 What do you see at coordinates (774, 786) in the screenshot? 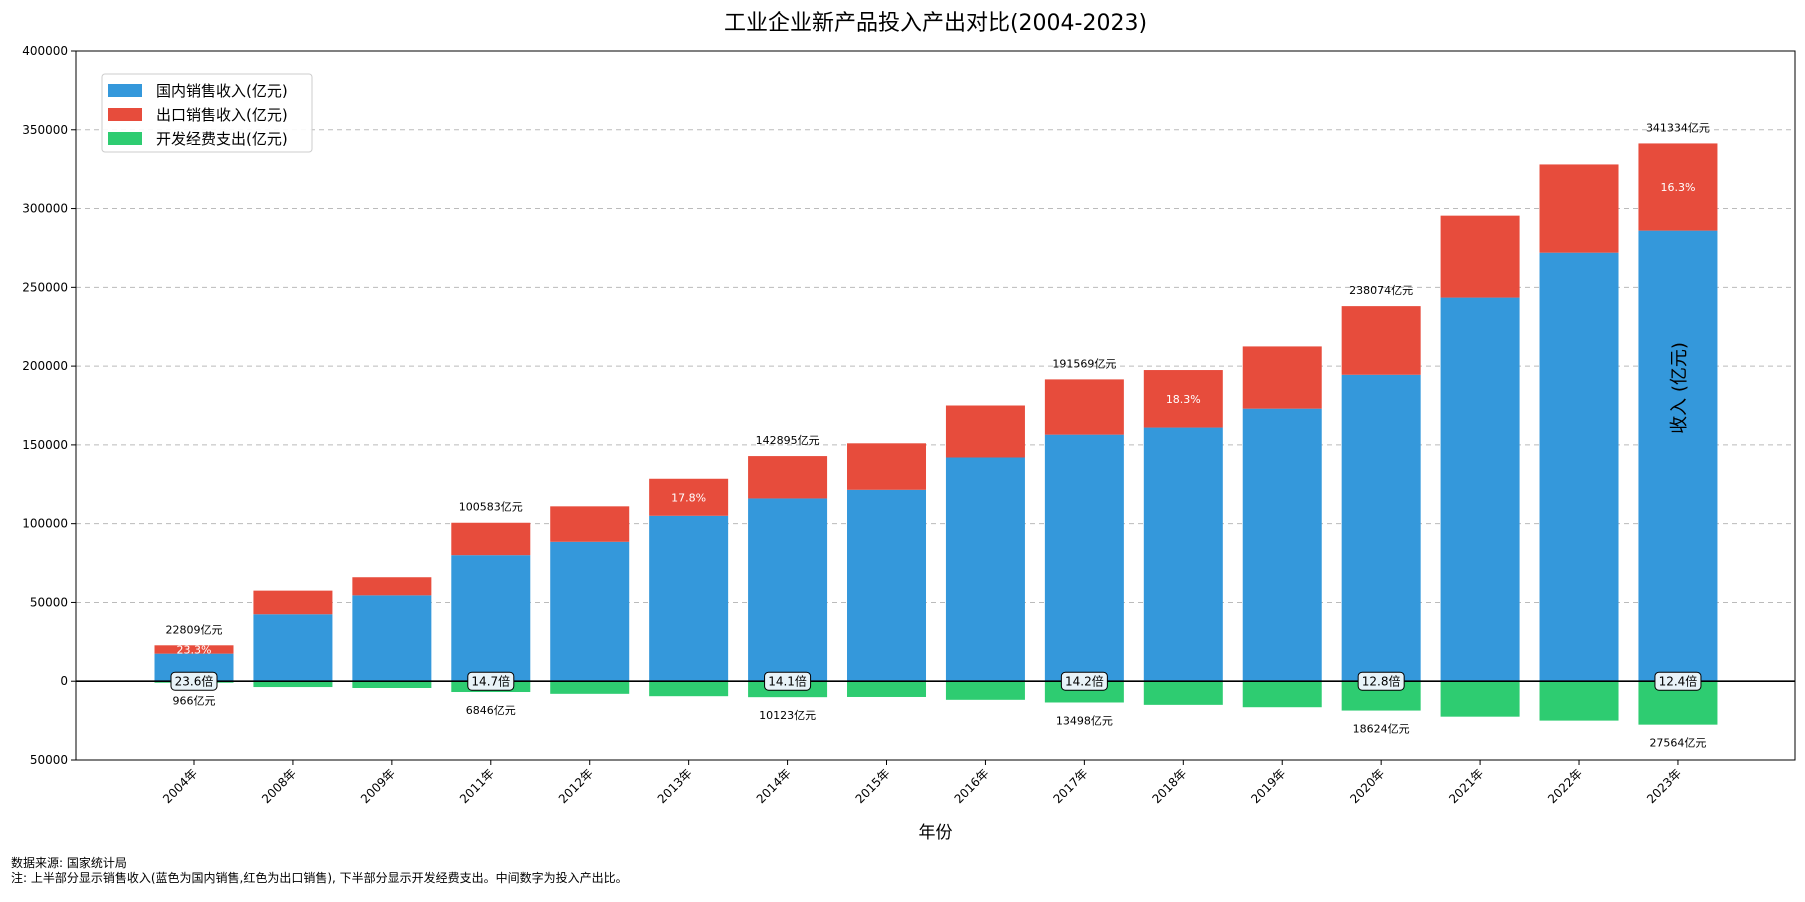
I see `x-tick-label: 2014年` at bounding box center [774, 786].